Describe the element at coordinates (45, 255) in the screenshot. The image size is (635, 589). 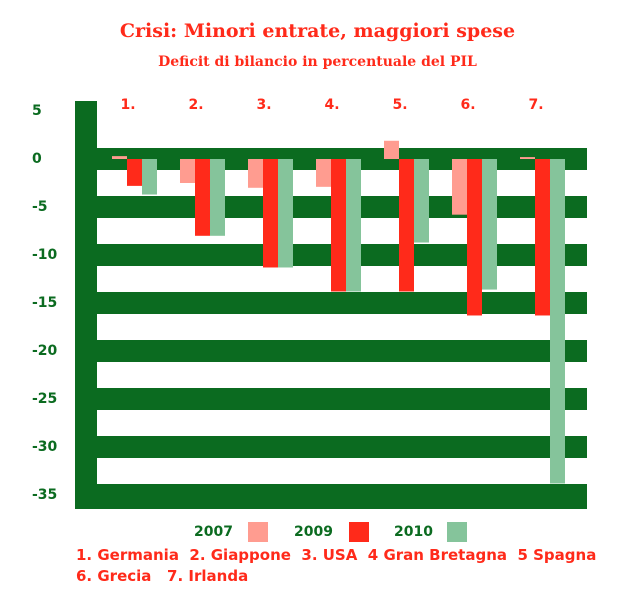
I see `y-tick-label: -10` at that location.